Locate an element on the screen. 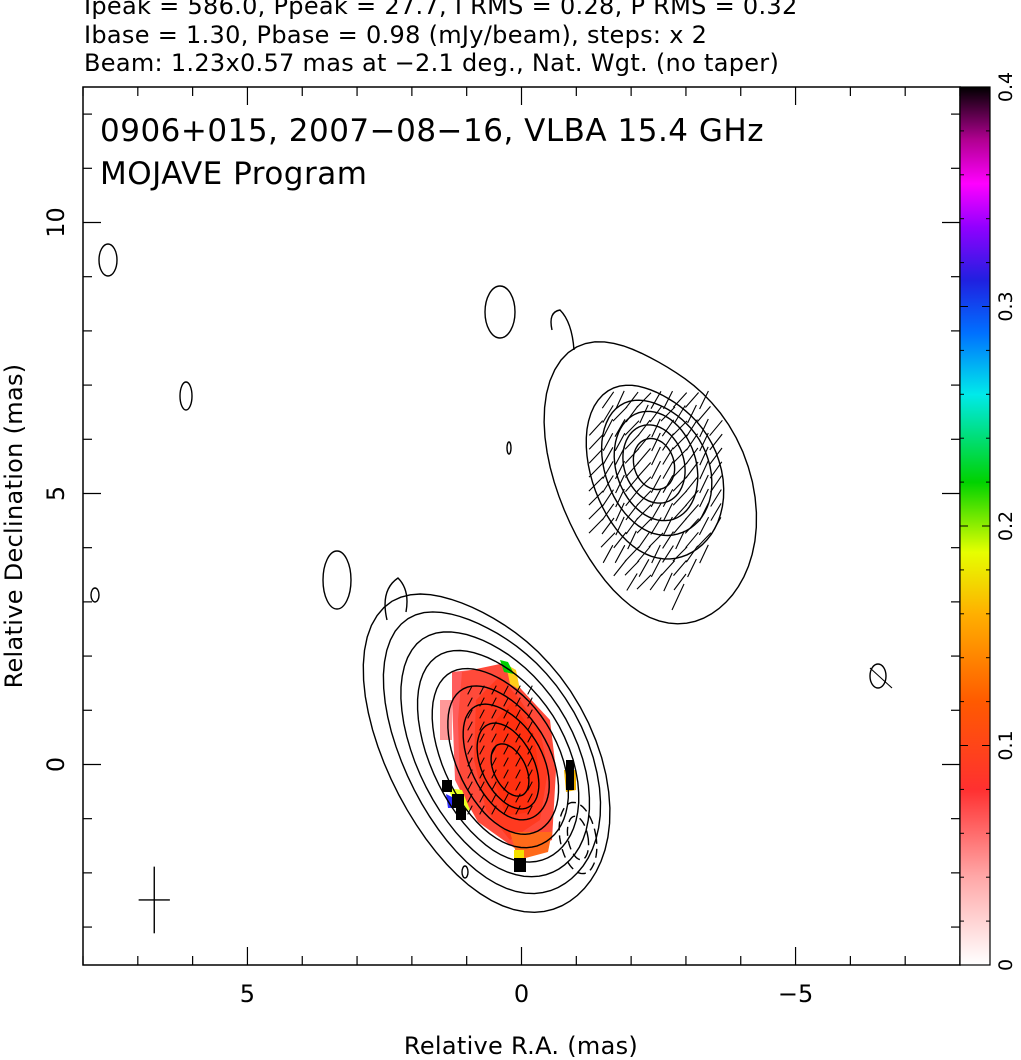 This screenshot has height=1060, width=1021. colorbar-tick-label: 0.2 is located at coordinates (1006, 526).